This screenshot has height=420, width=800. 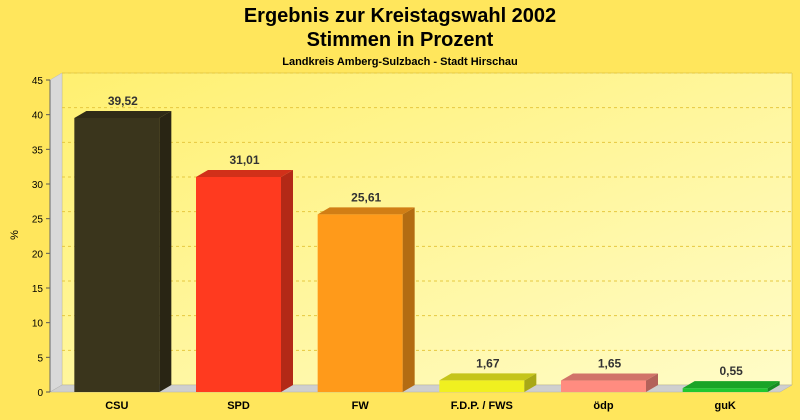 I want to click on y-tick-label: 45, so click(x=38, y=81).